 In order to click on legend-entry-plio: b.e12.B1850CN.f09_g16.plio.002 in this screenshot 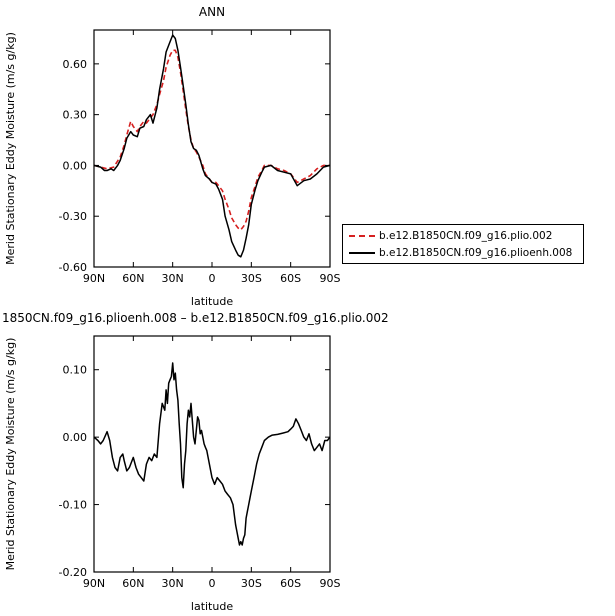, I will do `click(450, 236)`.